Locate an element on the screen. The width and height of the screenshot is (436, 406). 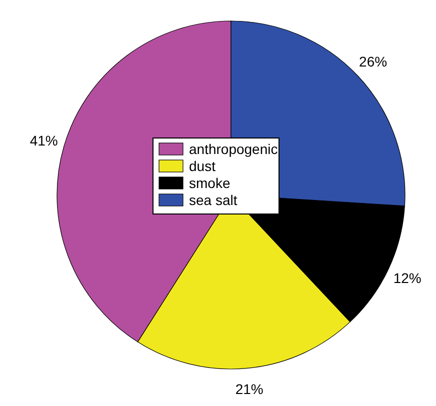
legend-label: sea salt is located at coordinates (213, 200).